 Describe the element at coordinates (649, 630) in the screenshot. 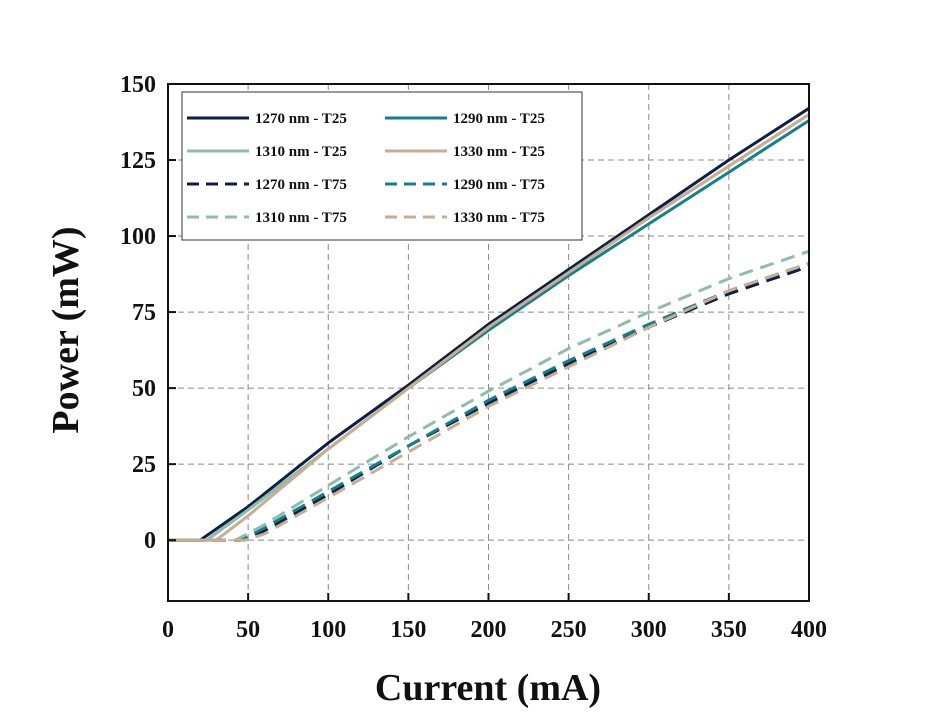

I see `x-tick-label: 300` at that location.